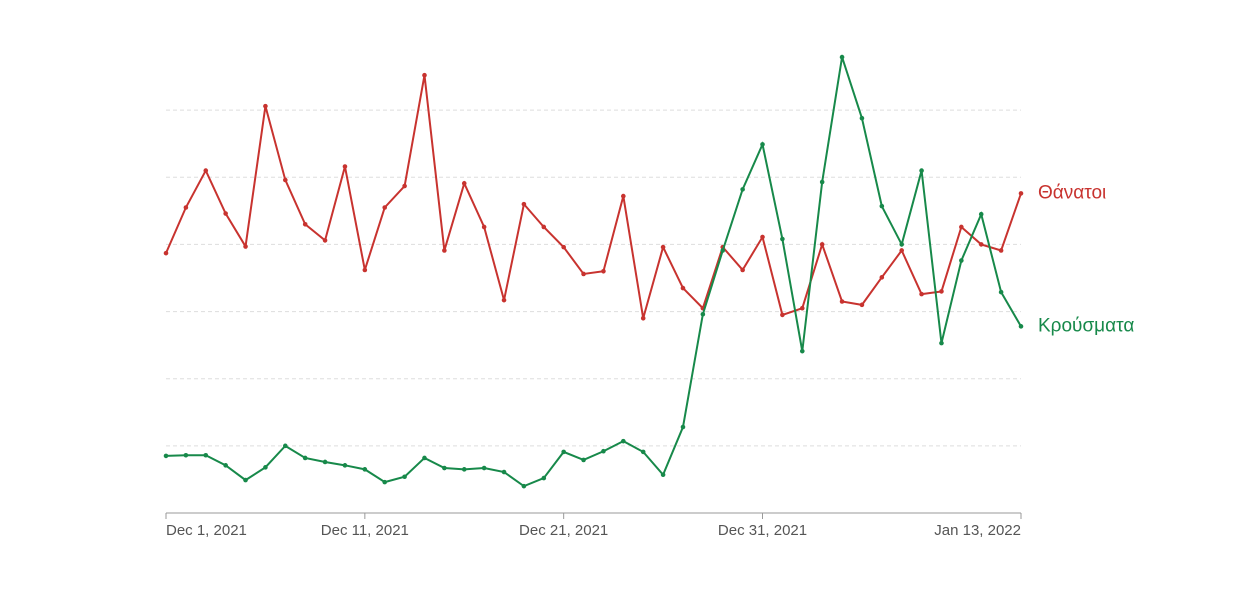 Image resolution: width=1240 pixels, height=600 pixels. Describe the element at coordinates (977, 530) in the screenshot. I see `x-tick-label: Jan 13, 2022` at that location.